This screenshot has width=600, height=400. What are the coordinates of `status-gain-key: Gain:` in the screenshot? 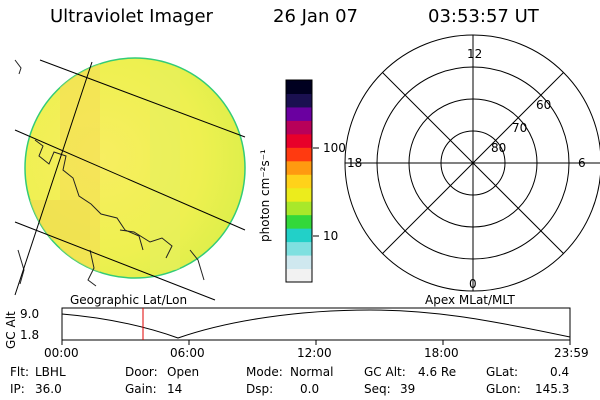 It's located at (141, 389).